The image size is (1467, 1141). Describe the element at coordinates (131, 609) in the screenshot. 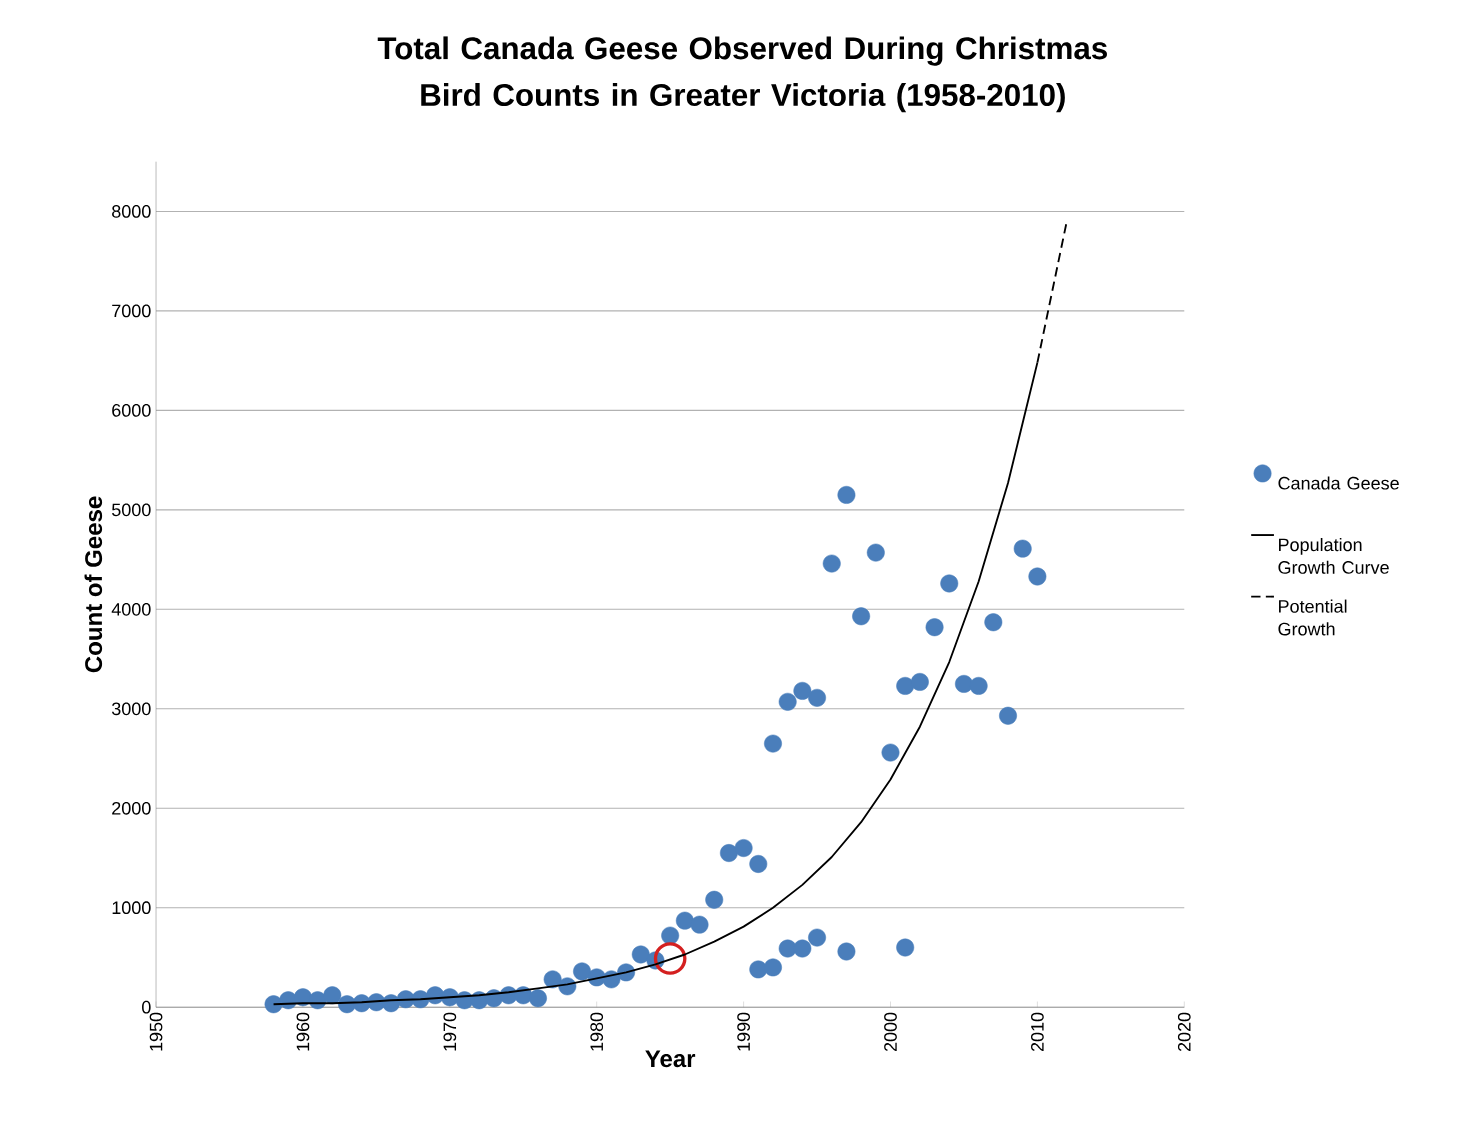

I see `y-tick-label: 4000` at that location.